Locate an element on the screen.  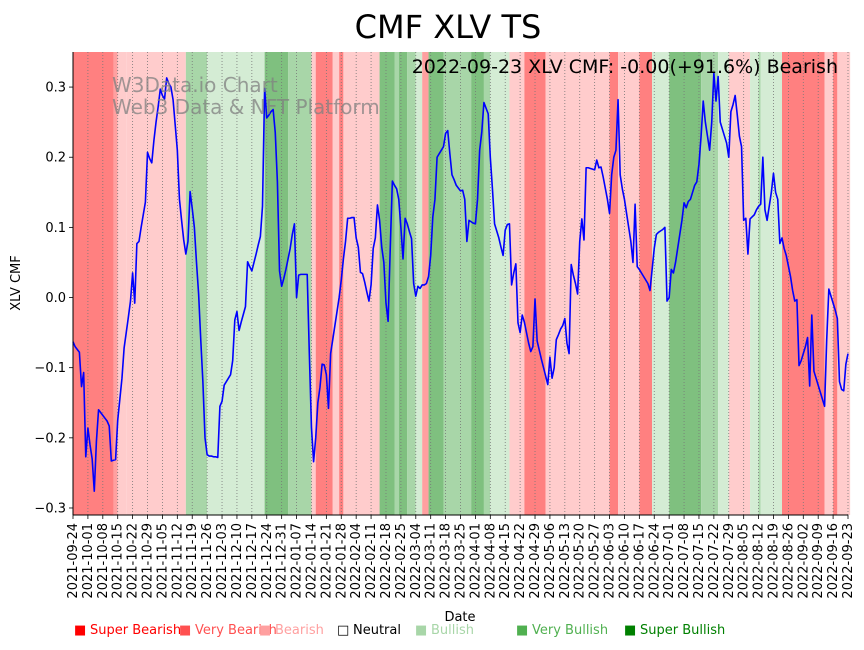
x-tick-label: 2022-01-14 is located at coordinates (311, 561).